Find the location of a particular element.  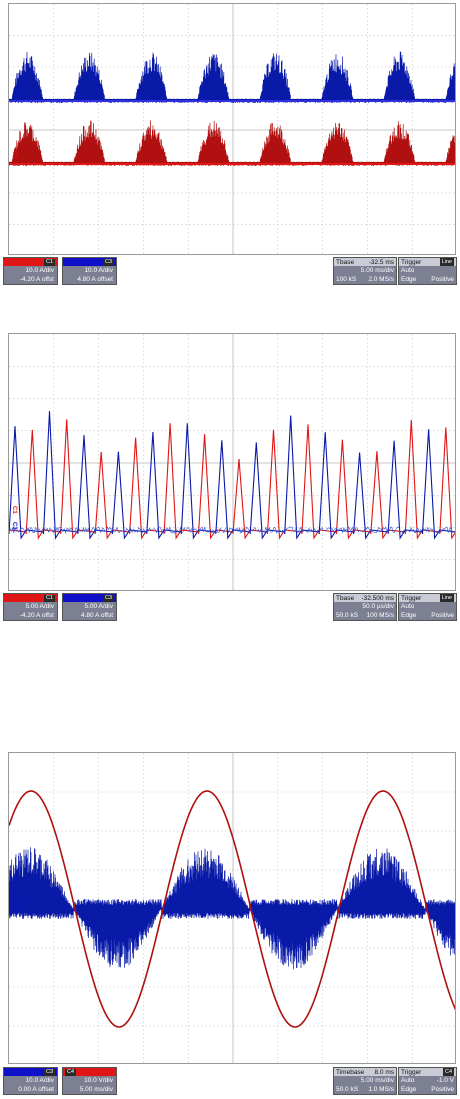

channel-box-c1: C1 10.0 A/div -4.20 A offst is located at coordinates (30, 271).